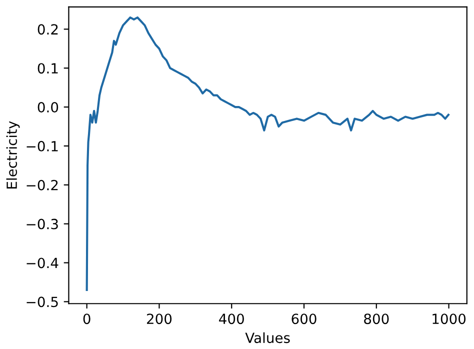 The image size is (474, 349). I want to click on y-tick-label: −0.5, so click(42, 302).